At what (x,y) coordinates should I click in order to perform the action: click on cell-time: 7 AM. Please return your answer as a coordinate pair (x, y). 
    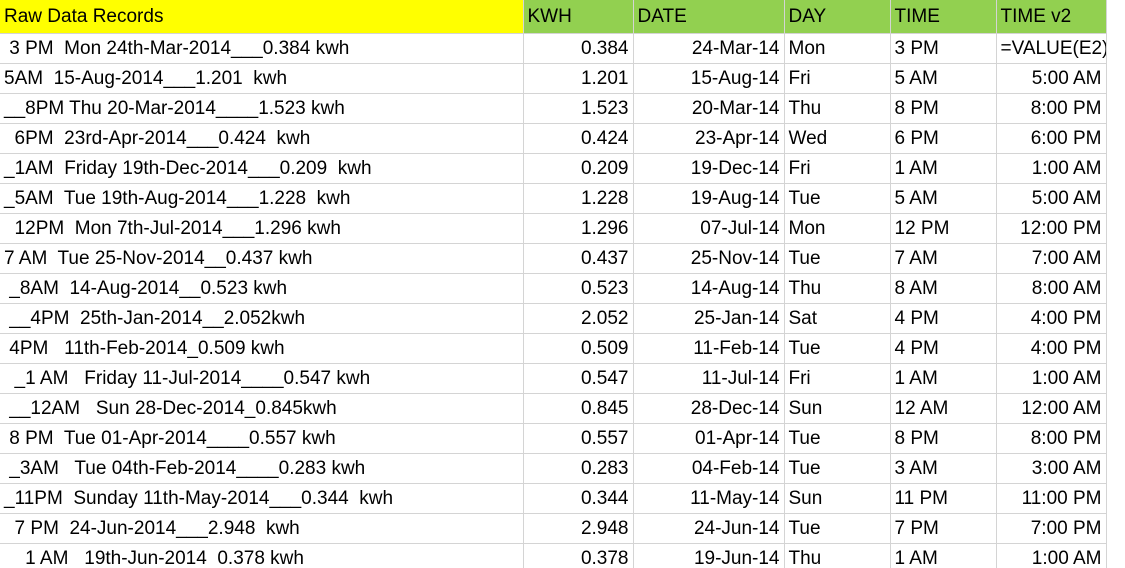
    Looking at the image, I should click on (943, 258).